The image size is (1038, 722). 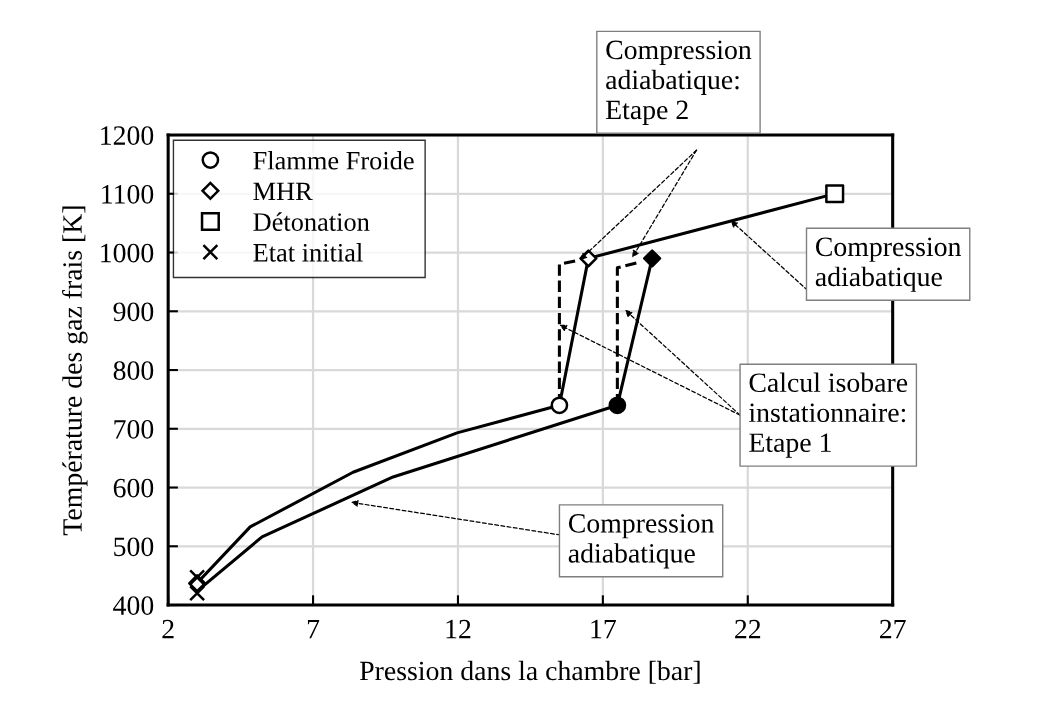 What do you see at coordinates (133, 488) in the screenshot?
I see `y-tick-label: 600` at bounding box center [133, 488].